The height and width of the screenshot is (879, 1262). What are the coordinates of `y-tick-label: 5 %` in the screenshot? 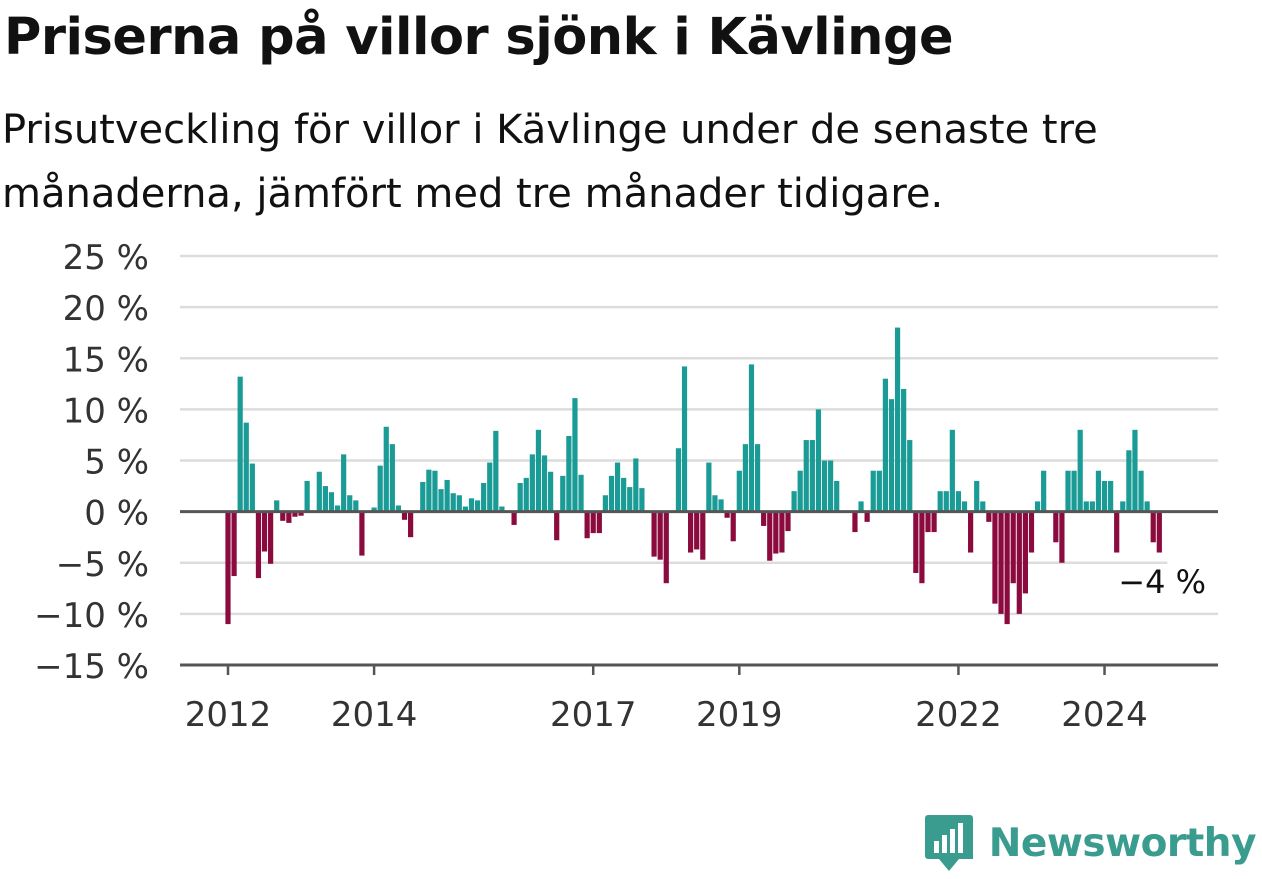 It's located at (116, 463).